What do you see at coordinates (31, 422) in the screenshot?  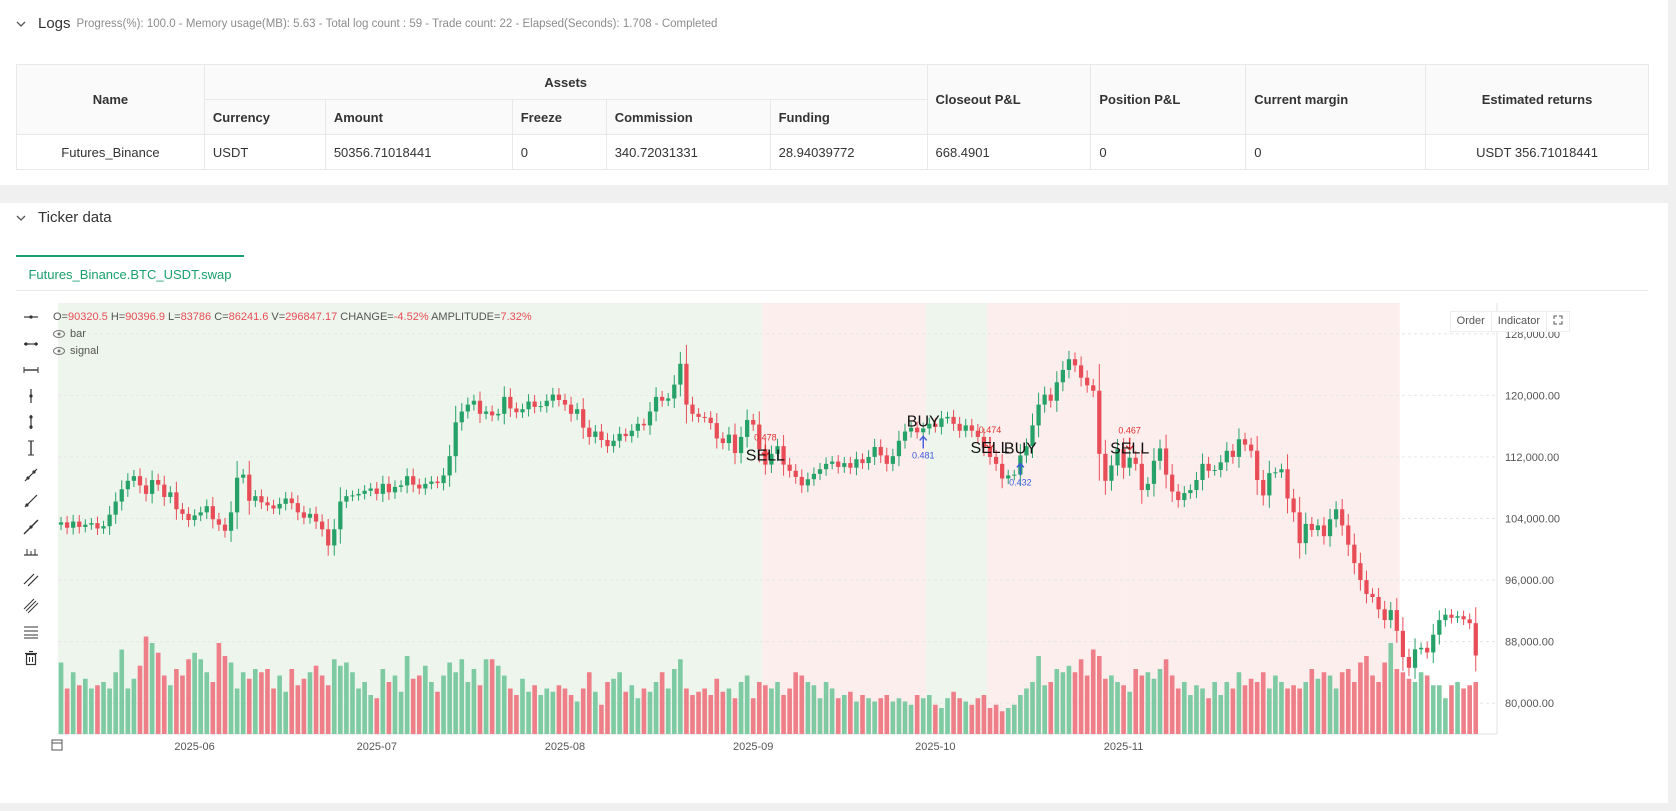 I see `vertical-segment-tool-icon` at bounding box center [31, 422].